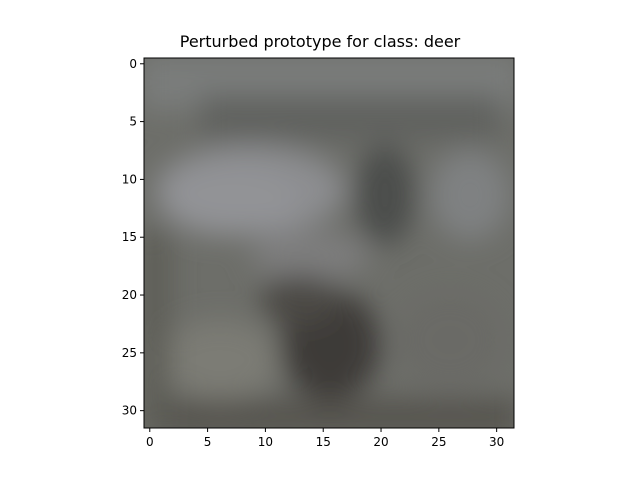  I want to click on y-tick-label: 20, so click(129, 295).